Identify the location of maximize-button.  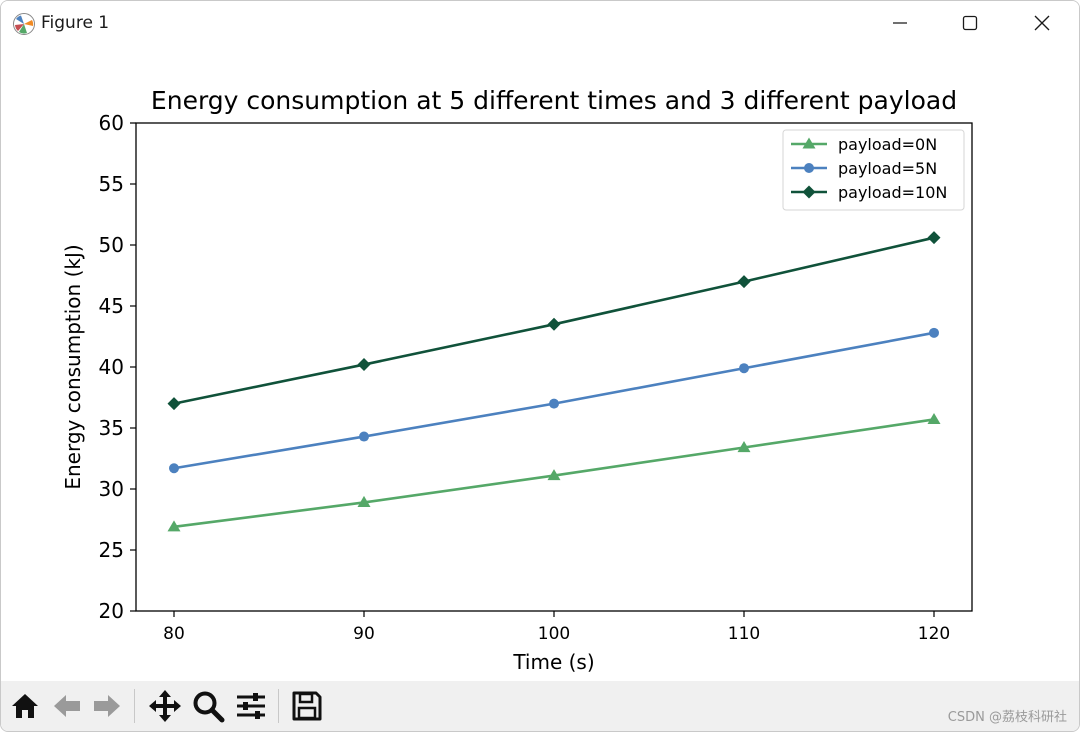
(970, 23).